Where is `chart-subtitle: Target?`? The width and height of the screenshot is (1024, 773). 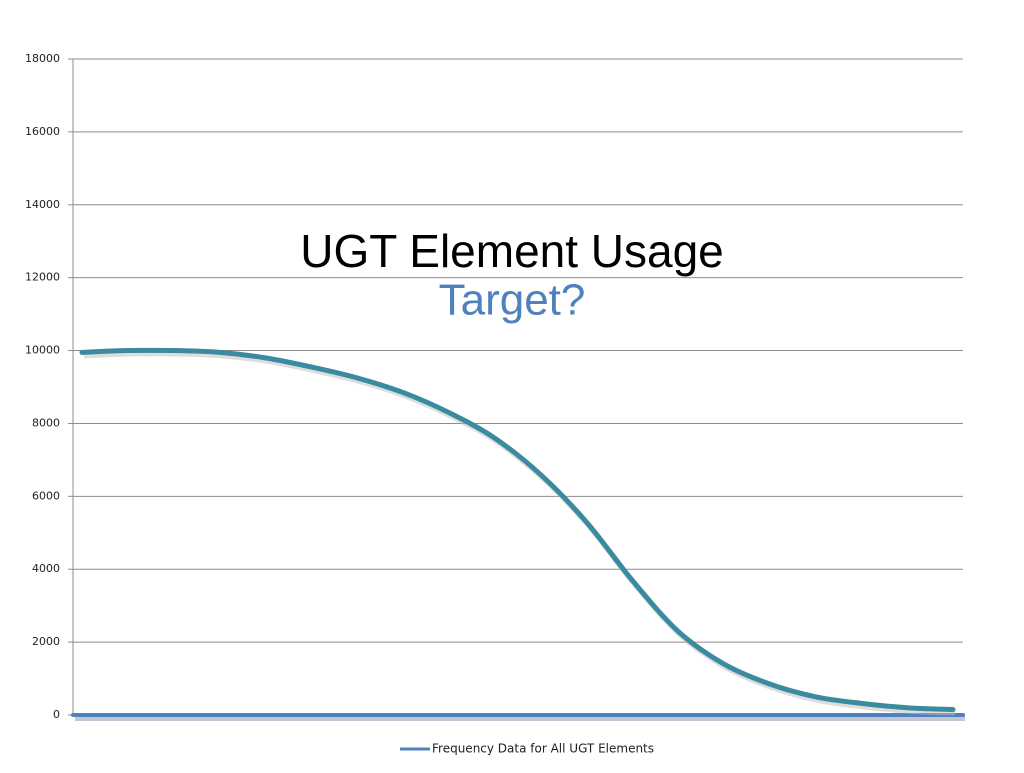 chart-subtitle: Target? is located at coordinates (512, 300).